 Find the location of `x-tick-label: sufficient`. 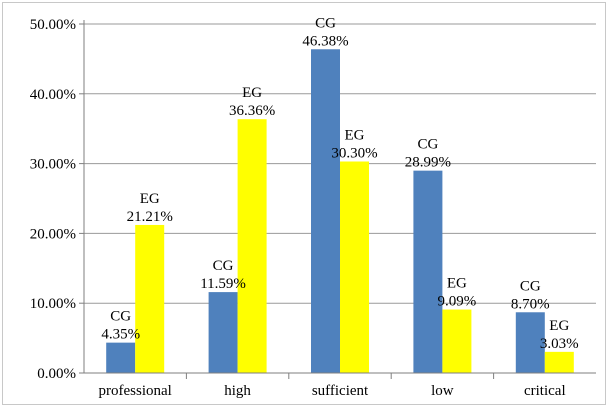

x-tick-label: sufficient is located at coordinates (340, 391).